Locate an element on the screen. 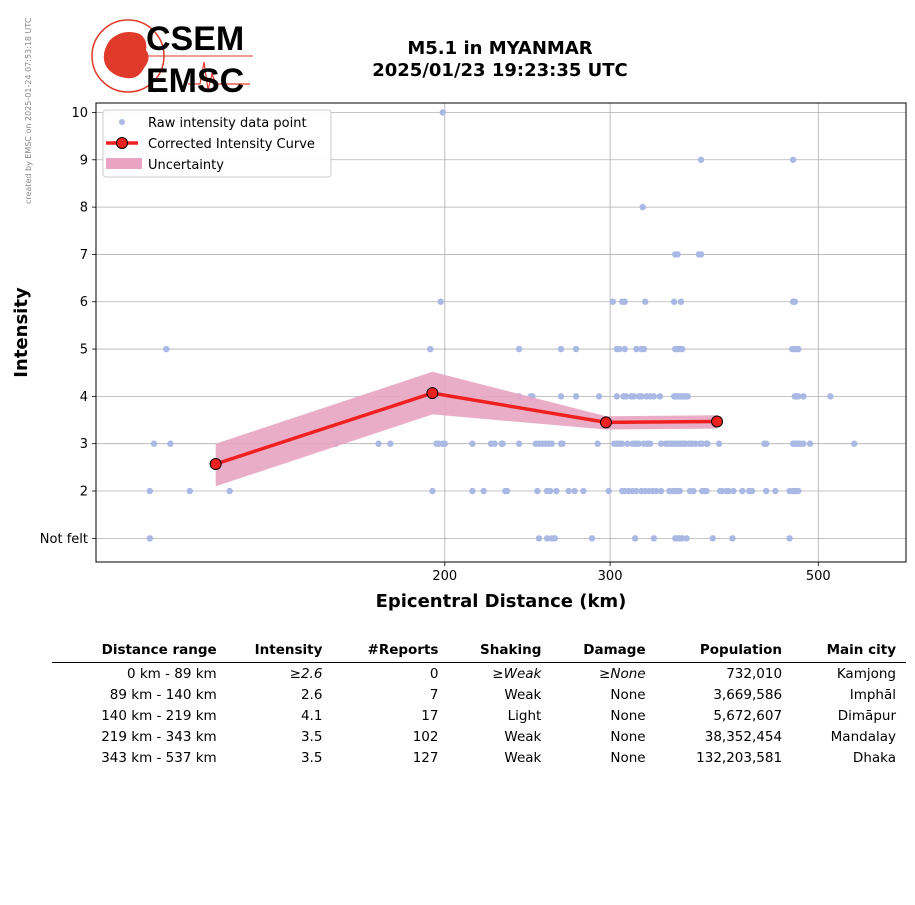 This screenshot has height=905, width=915. cell-shaking: ≥Weak is located at coordinates (517, 674).